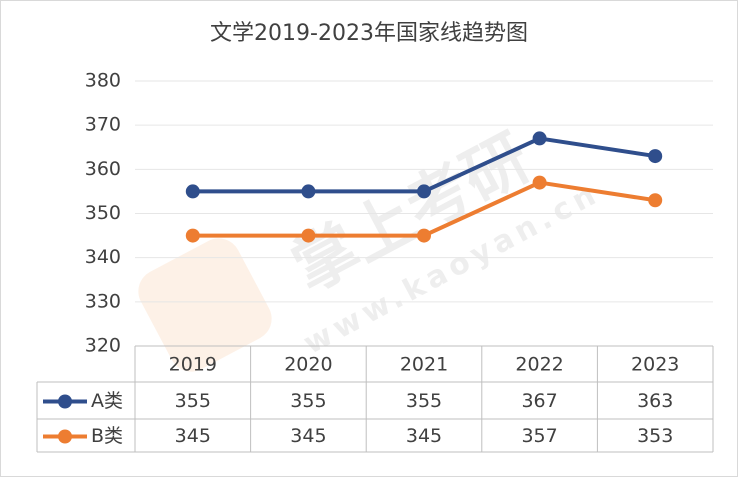  What do you see at coordinates (103, 257) in the screenshot?
I see `y-tick-label: 340` at bounding box center [103, 257].